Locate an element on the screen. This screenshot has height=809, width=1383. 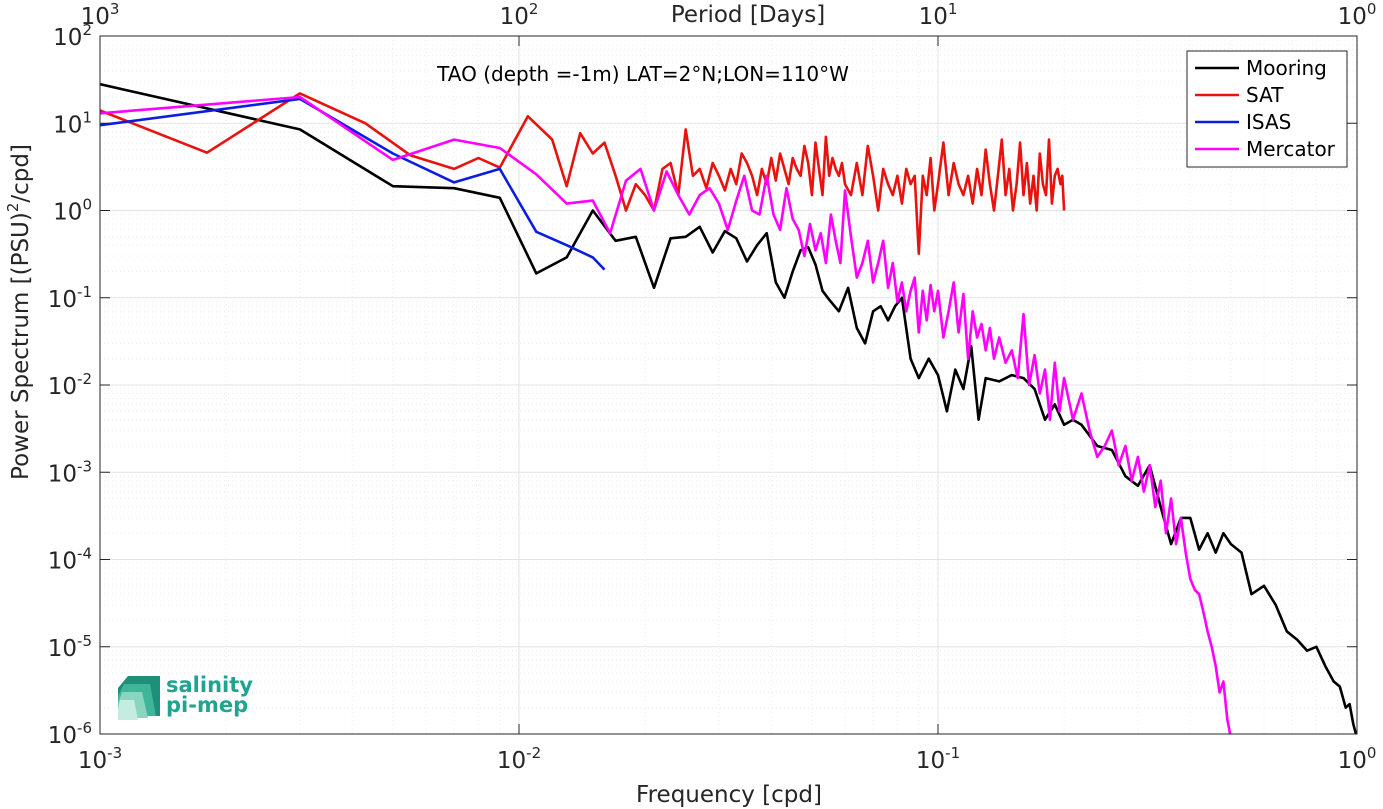
legend-box is located at coordinates (1267, 109).